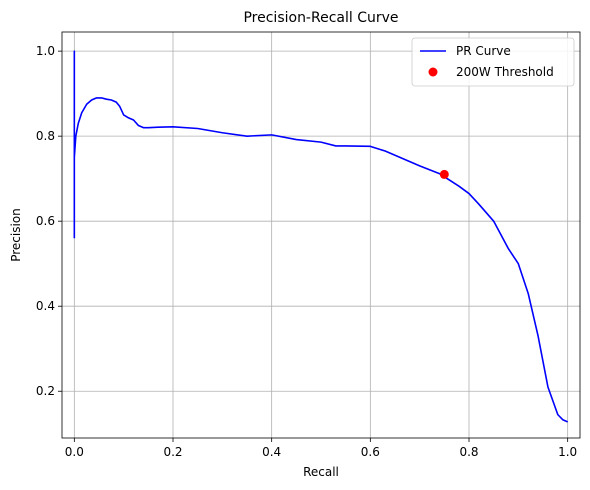 The width and height of the screenshot is (590, 490). What do you see at coordinates (483, 51) in the screenshot?
I see `legend-label-pr-curve: PR Curve` at bounding box center [483, 51].